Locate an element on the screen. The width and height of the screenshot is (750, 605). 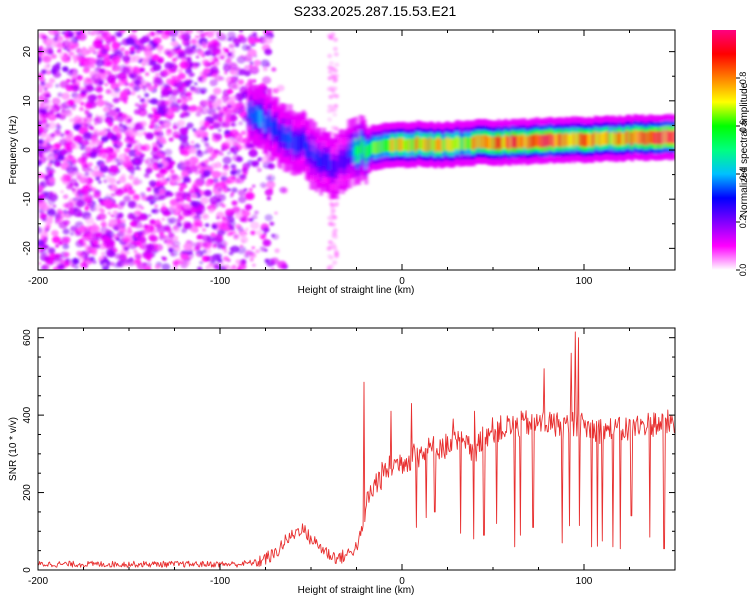
y-tick-label: 10 is located at coordinates (27, 101).